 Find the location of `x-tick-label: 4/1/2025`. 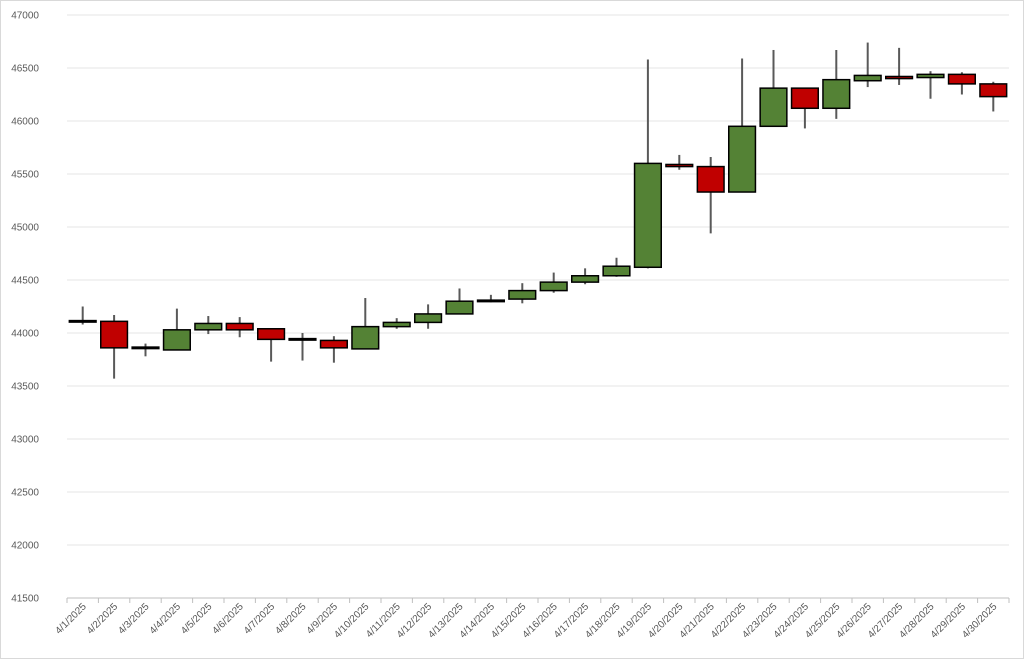

x-tick-label: 4/1/2025 is located at coordinates (72, 619).